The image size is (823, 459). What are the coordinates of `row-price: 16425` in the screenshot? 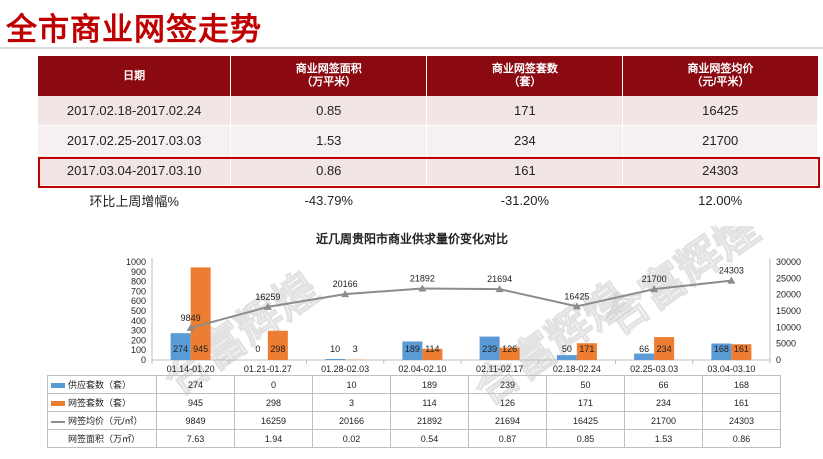 It's located at (720, 111).